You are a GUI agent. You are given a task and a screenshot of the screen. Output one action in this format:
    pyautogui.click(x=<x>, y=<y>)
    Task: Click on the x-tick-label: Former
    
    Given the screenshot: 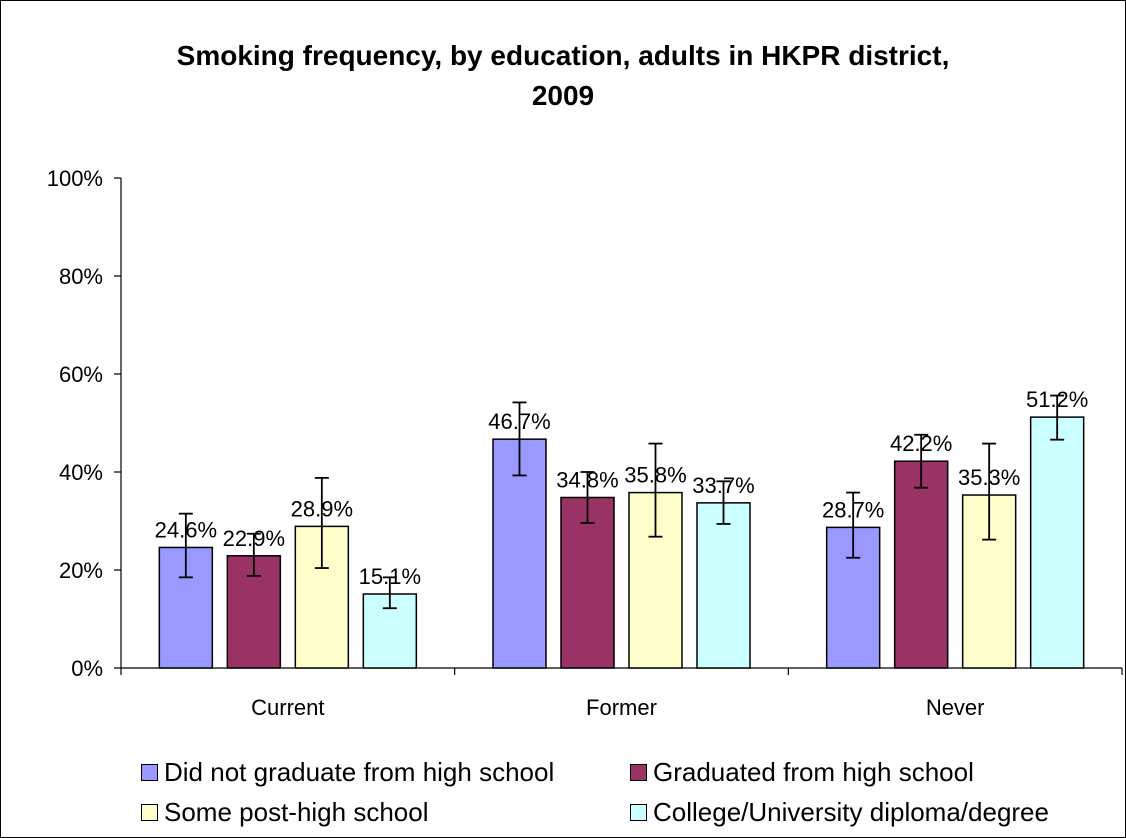 What is the action you would take?
    pyautogui.click(x=621, y=707)
    